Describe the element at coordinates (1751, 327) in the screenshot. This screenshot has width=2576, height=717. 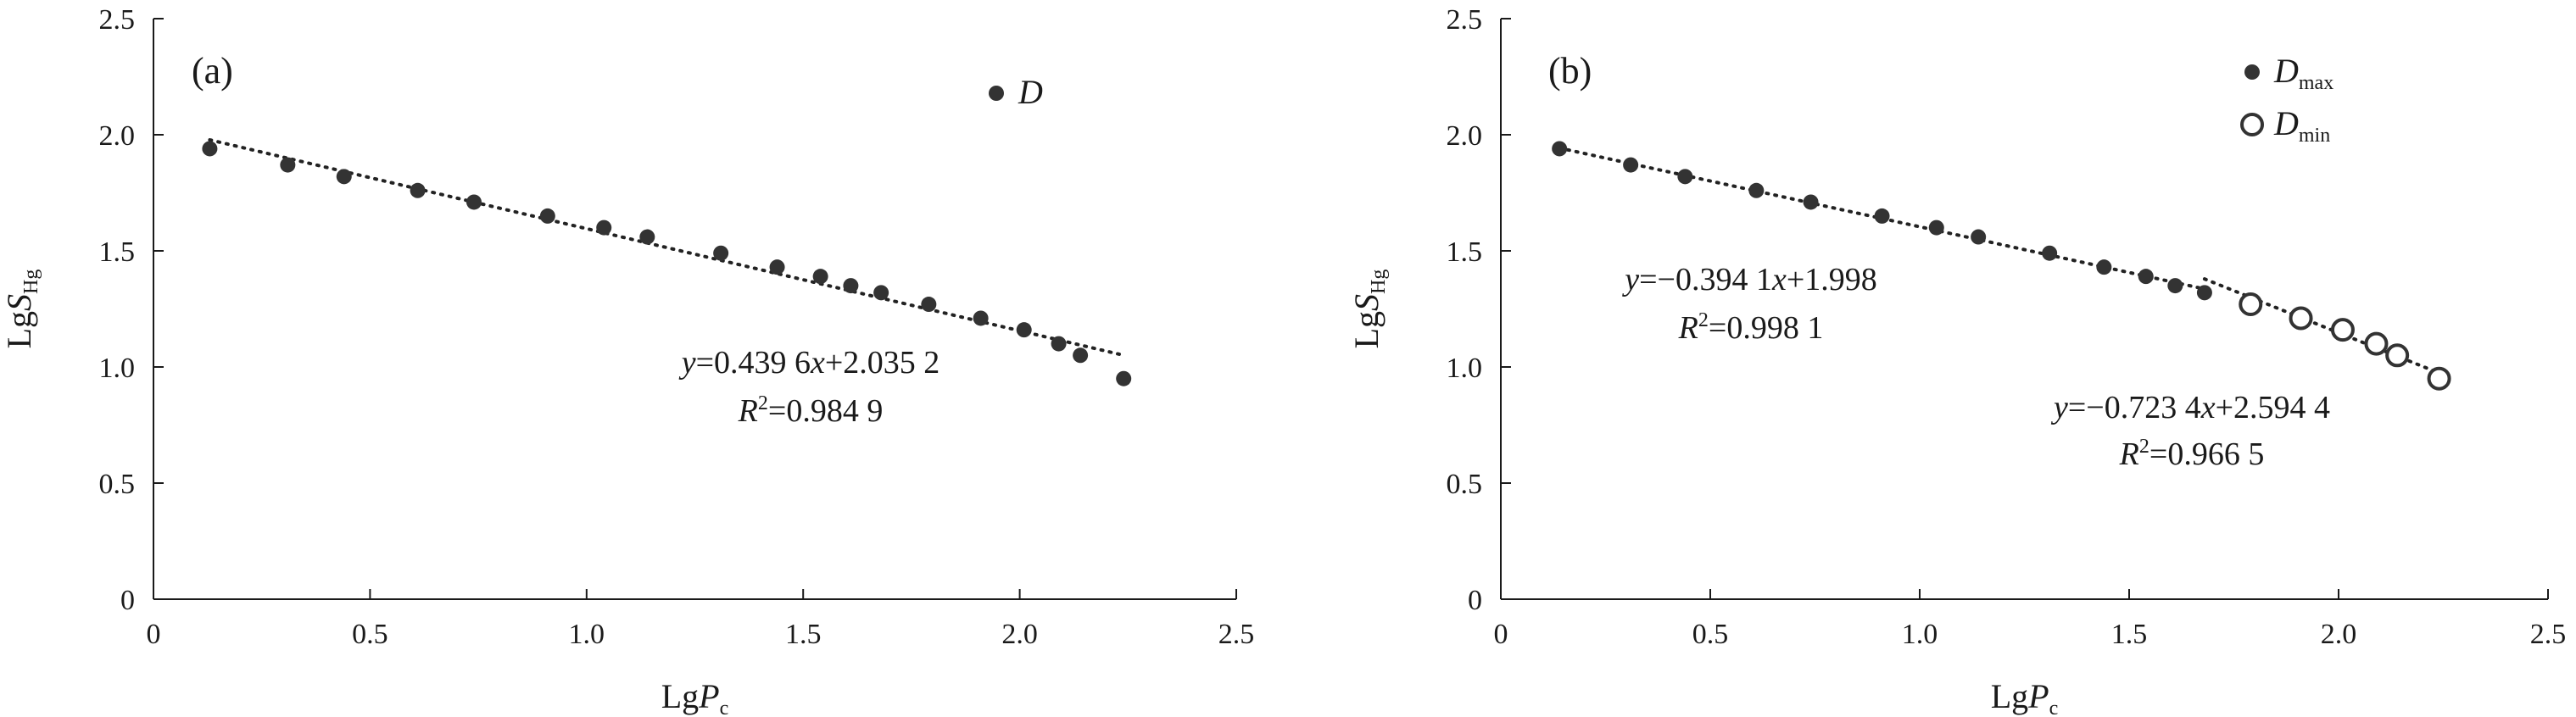
I see `fit-r-squared: R2=0.998 1` at that location.